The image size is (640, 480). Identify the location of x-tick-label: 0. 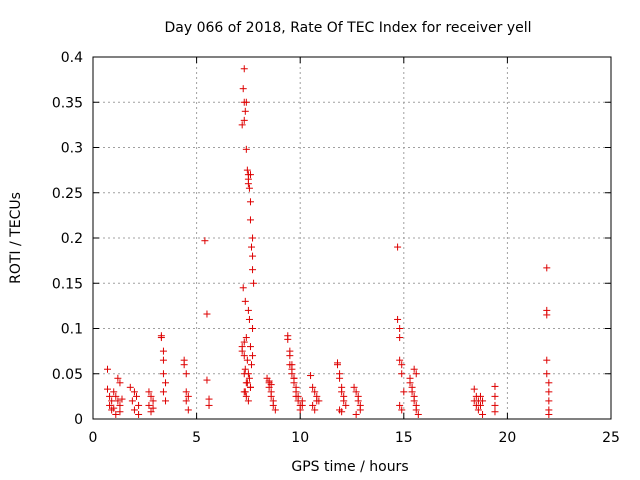
(93, 438).